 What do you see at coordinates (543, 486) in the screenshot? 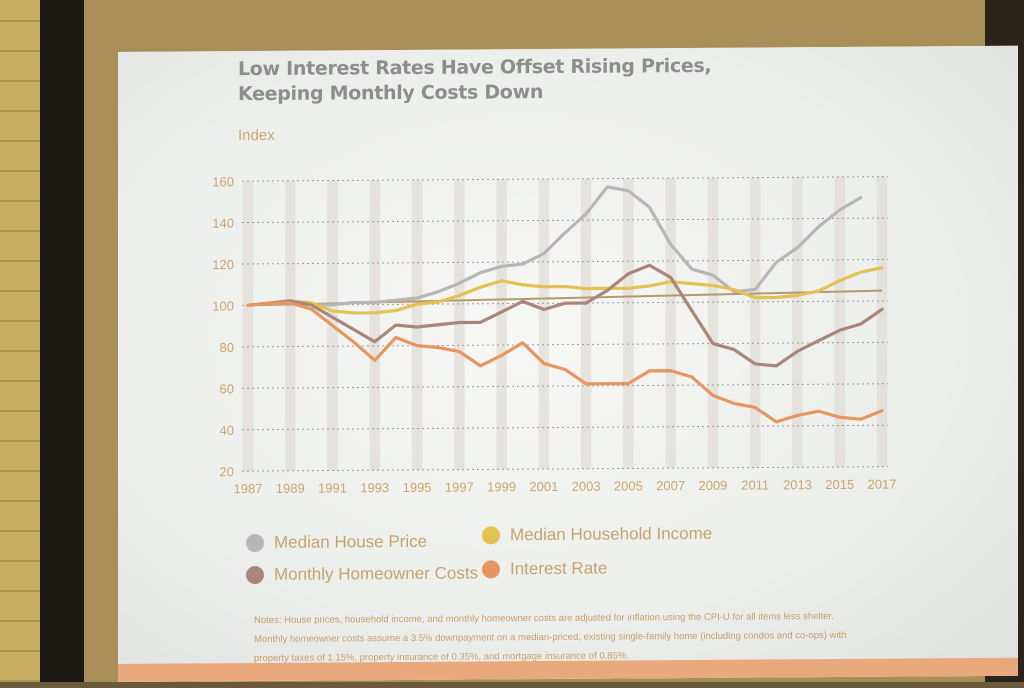
I see `x-tick-label: 2001` at bounding box center [543, 486].